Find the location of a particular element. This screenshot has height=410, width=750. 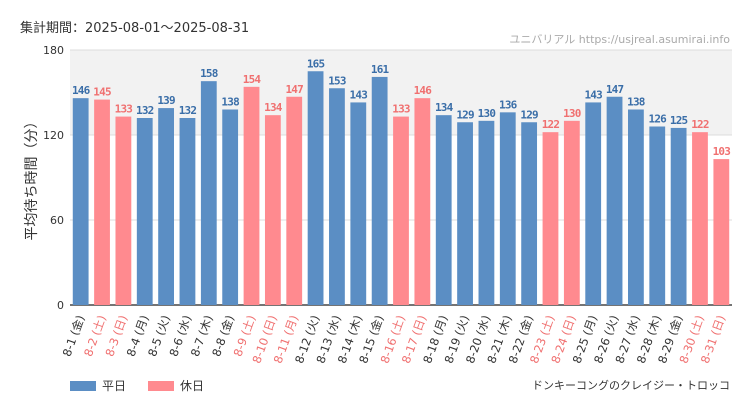

data-label: 153 is located at coordinates (337, 80).